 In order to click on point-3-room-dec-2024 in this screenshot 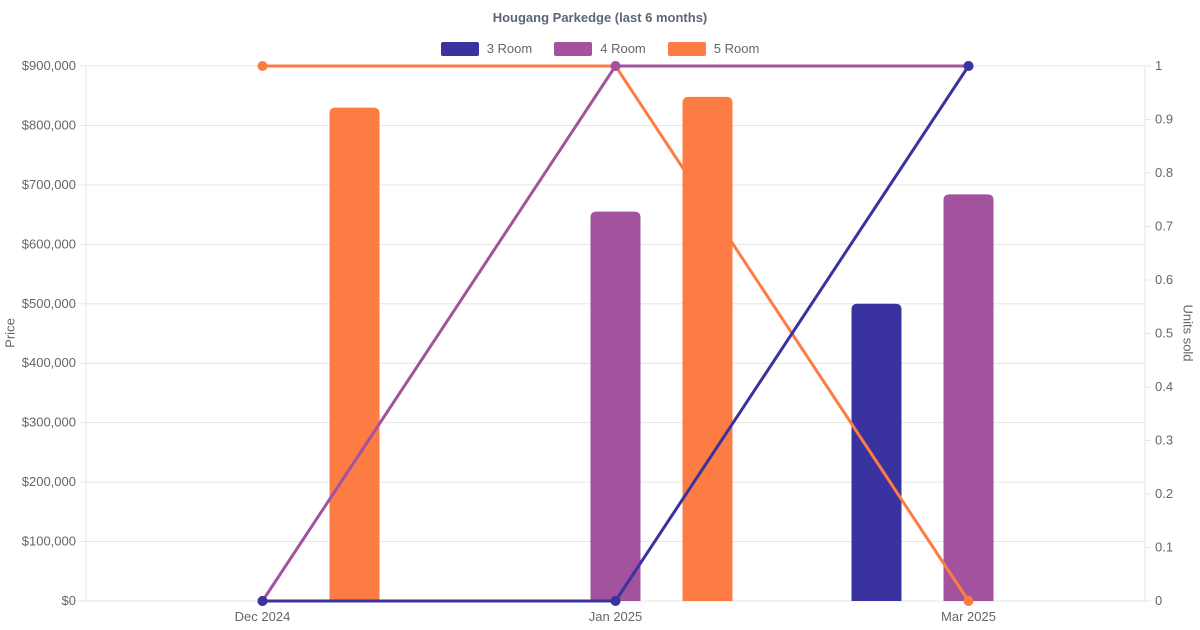, I will do `click(262, 601)`.